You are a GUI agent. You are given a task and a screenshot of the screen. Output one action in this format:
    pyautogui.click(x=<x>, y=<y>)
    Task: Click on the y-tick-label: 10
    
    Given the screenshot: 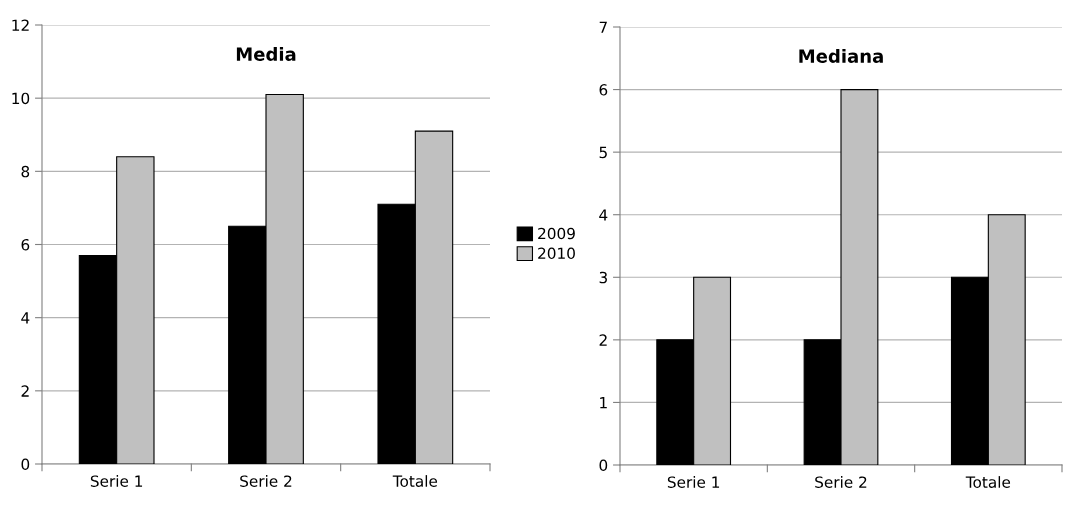 What is the action you would take?
    pyautogui.click(x=21, y=98)
    